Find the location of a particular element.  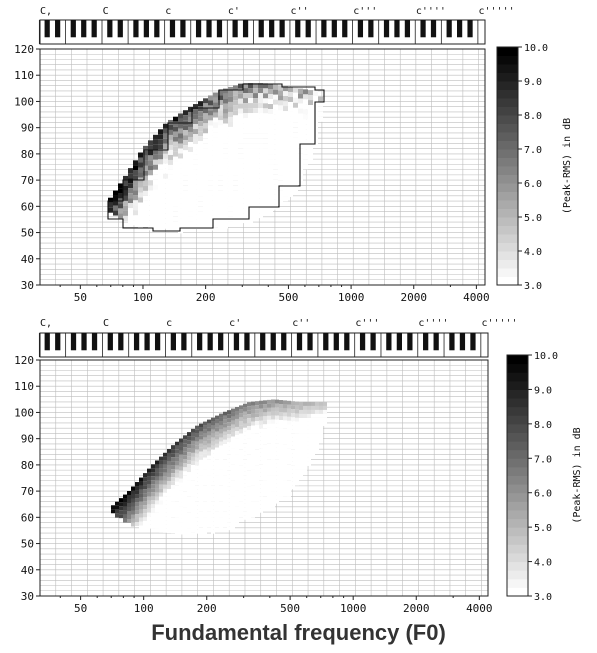

heatmap-cells is located at coordinates (219, 468).